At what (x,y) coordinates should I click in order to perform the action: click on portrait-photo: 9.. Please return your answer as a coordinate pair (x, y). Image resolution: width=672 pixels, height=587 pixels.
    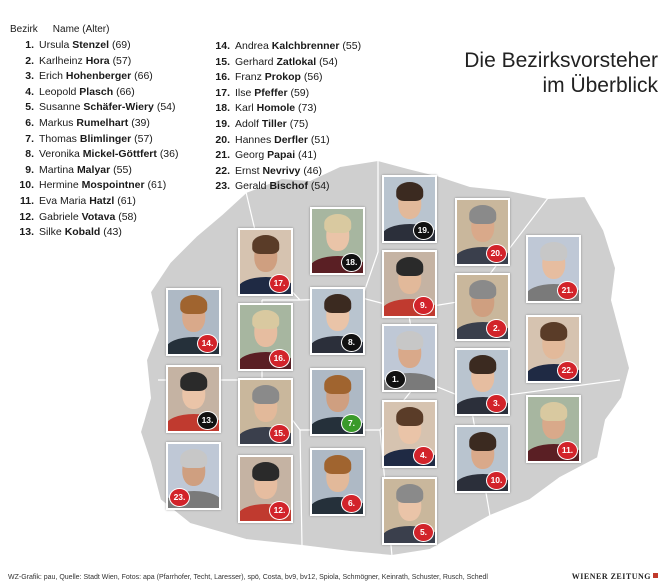
    Looking at the image, I should click on (409, 284).